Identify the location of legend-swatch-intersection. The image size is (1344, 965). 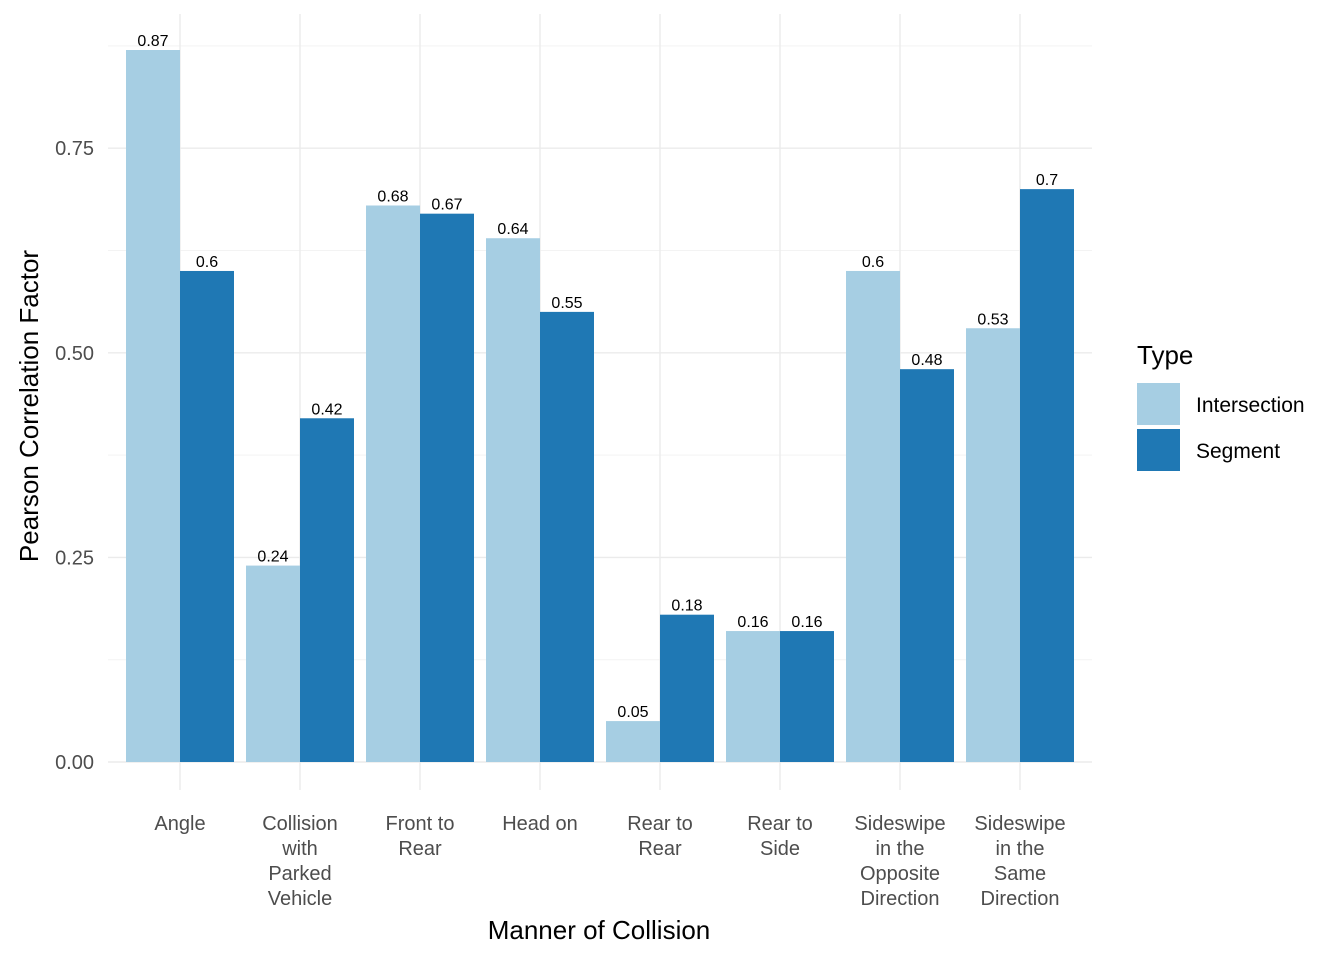
(1158, 404).